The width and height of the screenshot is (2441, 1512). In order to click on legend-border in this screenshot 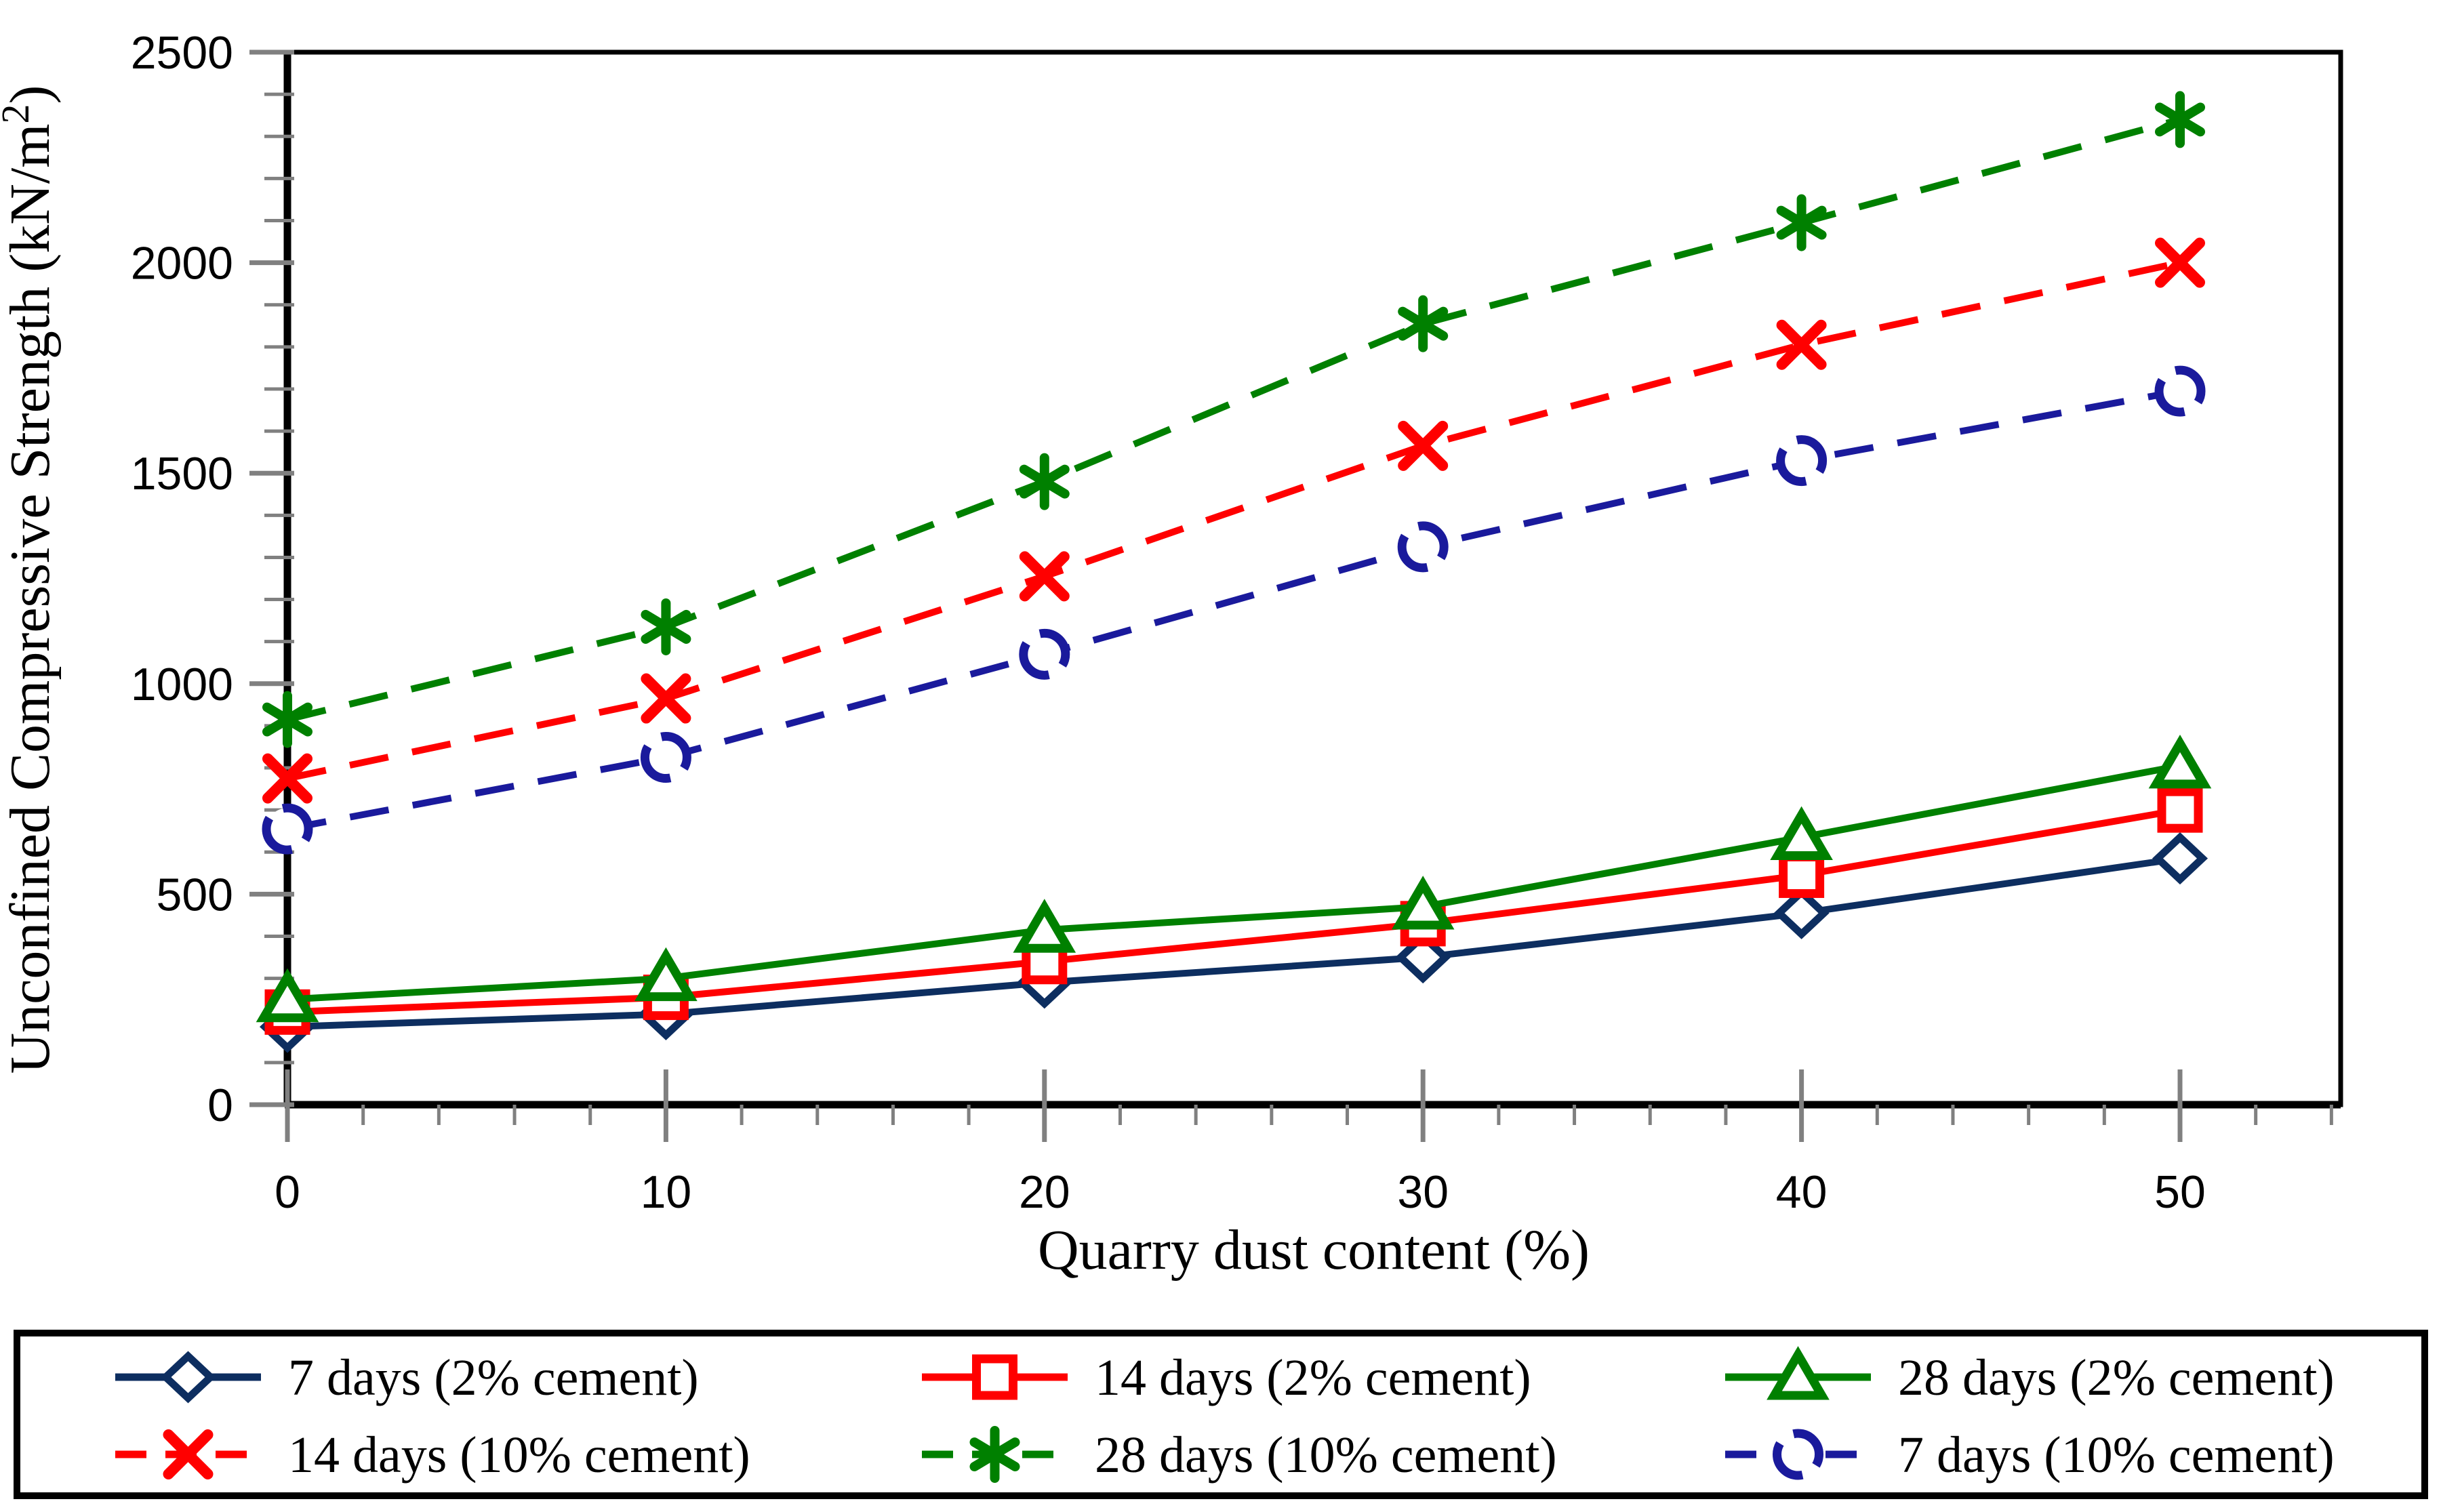, I will do `click(1221, 1414)`.